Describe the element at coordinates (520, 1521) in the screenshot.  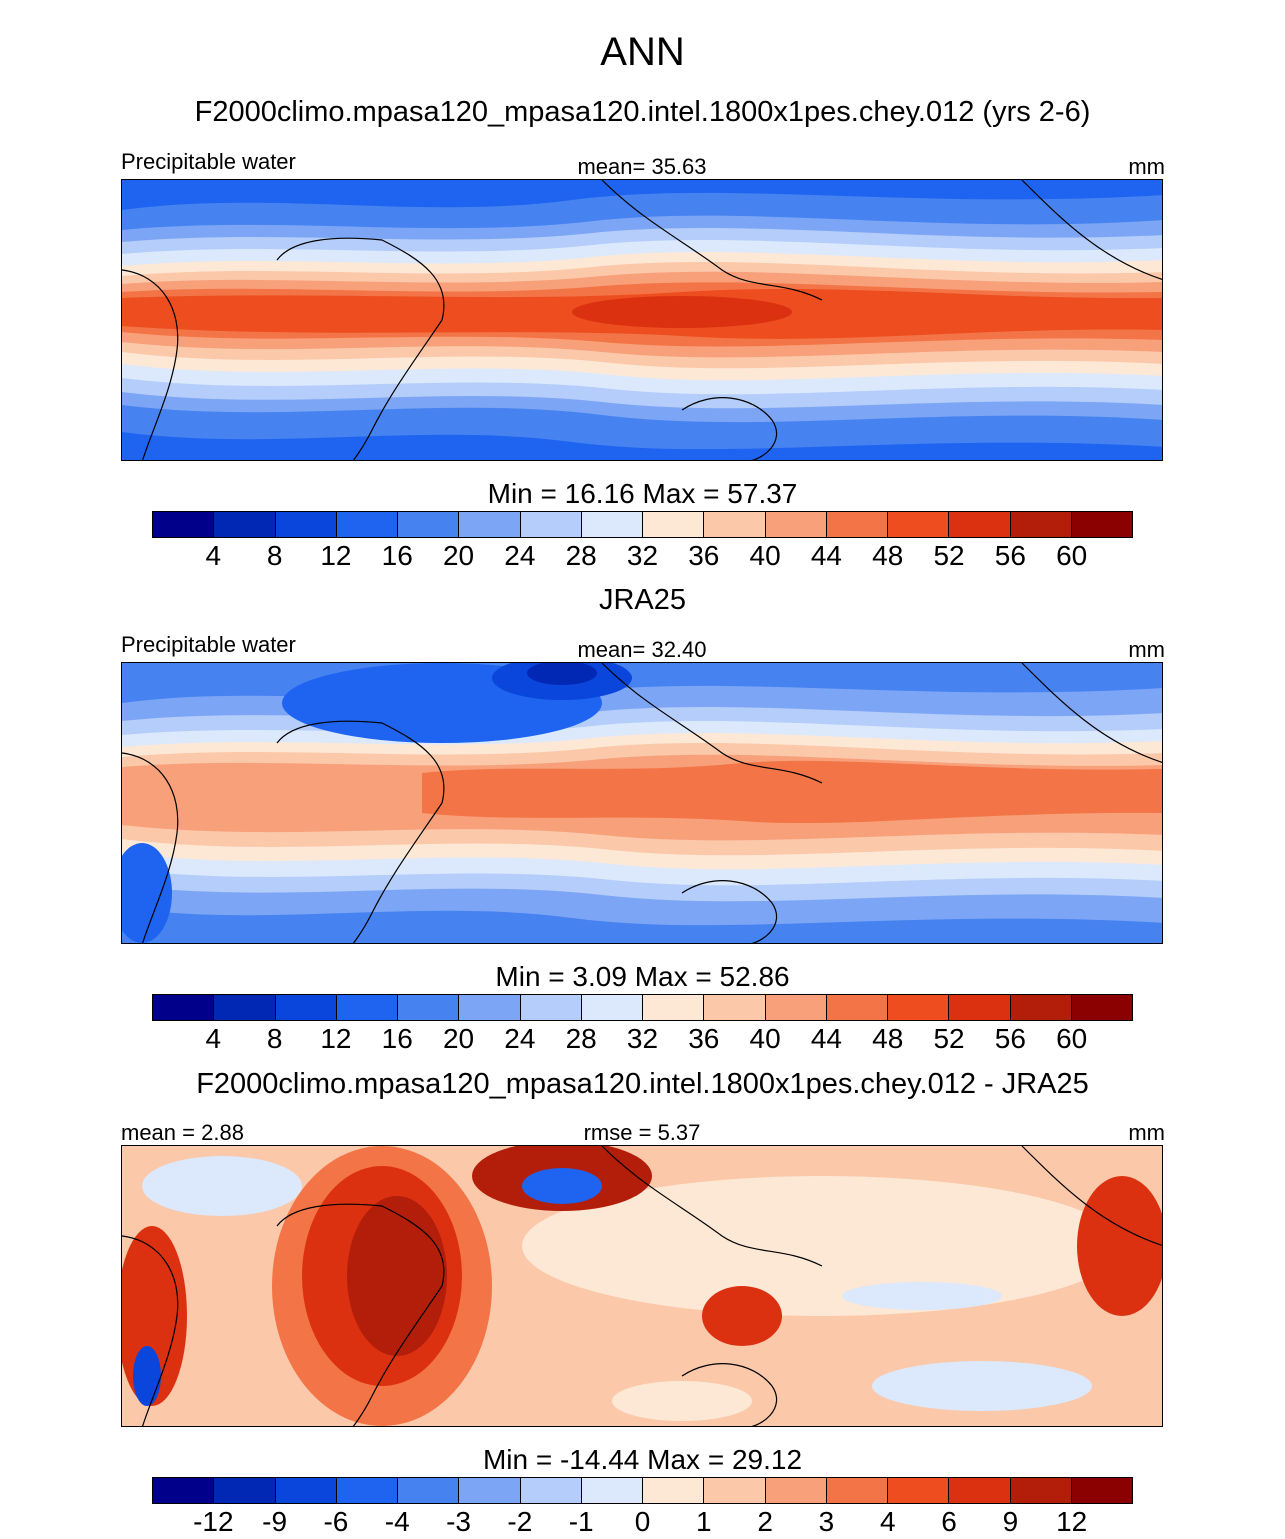
I see `colorbar-tick-label: -2` at that location.